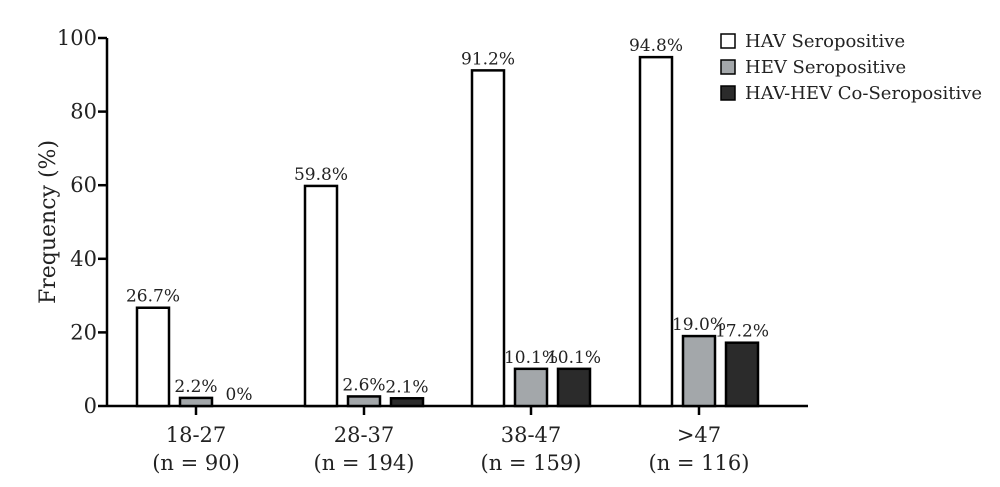  What do you see at coordinates (488, 59) in the screenshot?
I see `data-label: 91.2%` at bounding box center [488, 59].